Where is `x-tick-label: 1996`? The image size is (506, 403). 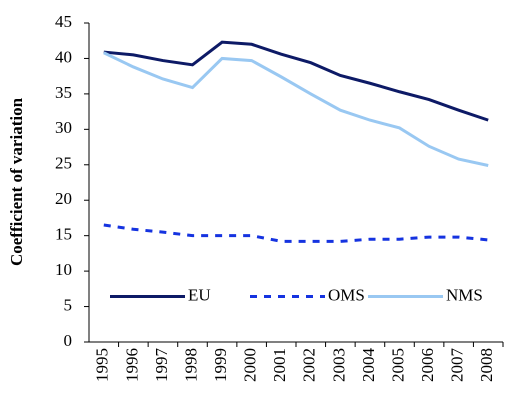 x-tick-label: 1996 is located at coordinates (131, 365).